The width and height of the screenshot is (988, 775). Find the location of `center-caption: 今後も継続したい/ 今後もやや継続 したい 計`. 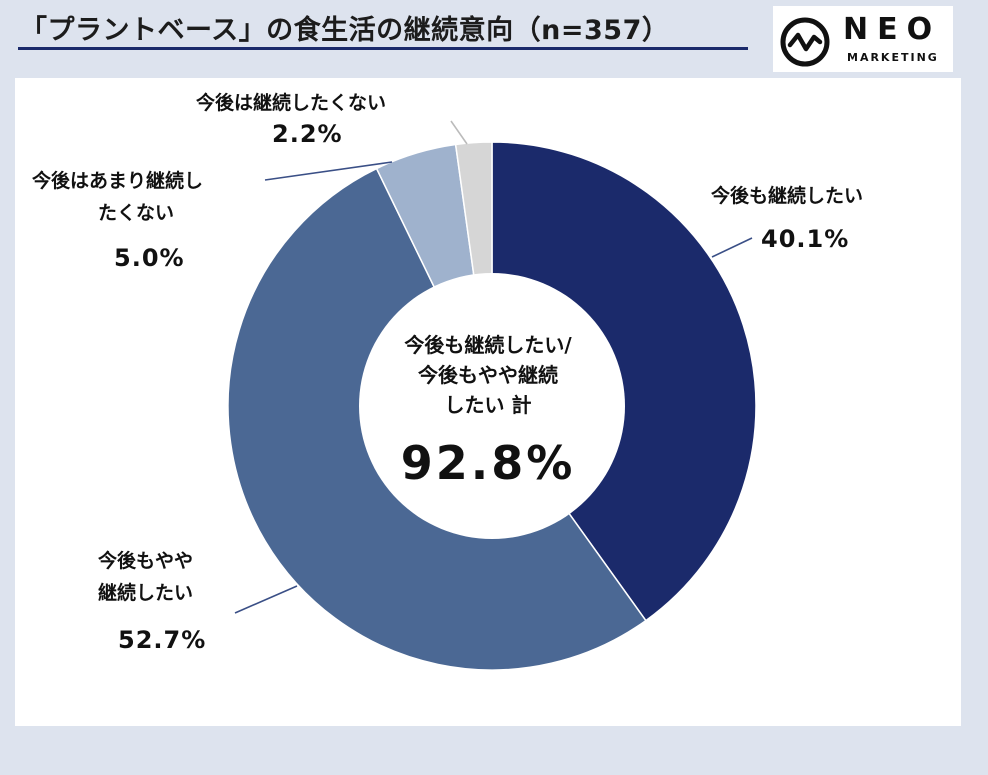

center-caption: 今後も継続したい/ 今後もやや継続 したい 計 is located at coordinates (488, 375).